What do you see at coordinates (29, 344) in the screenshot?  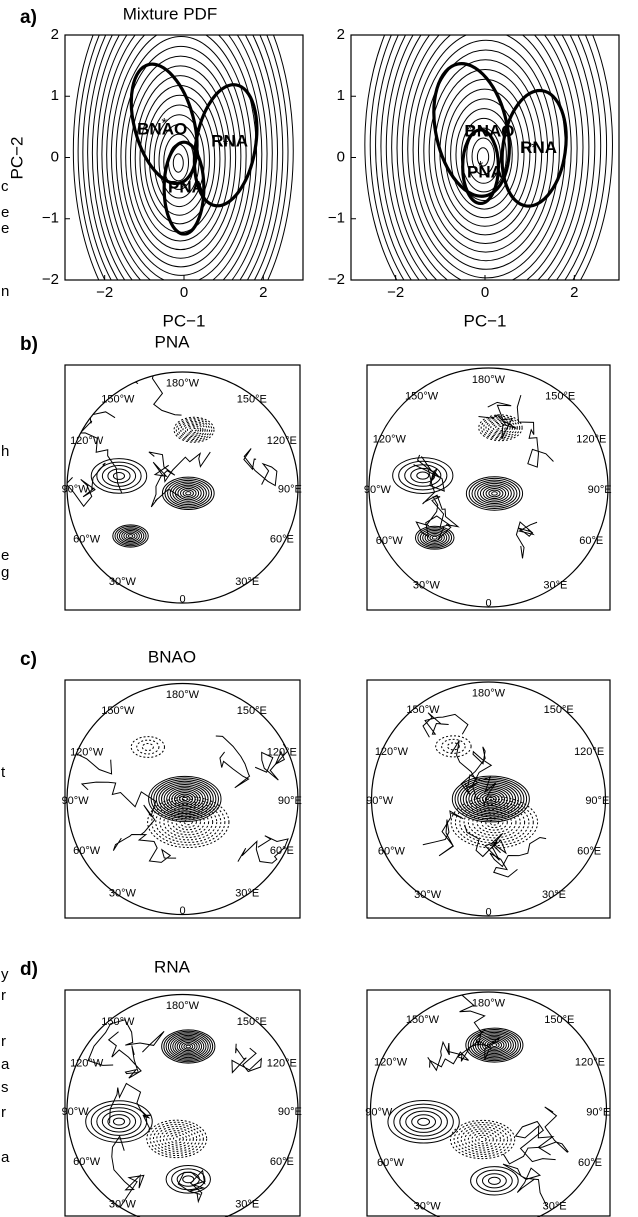 I see `panel-label: b)` at bounding box center [29, 344].